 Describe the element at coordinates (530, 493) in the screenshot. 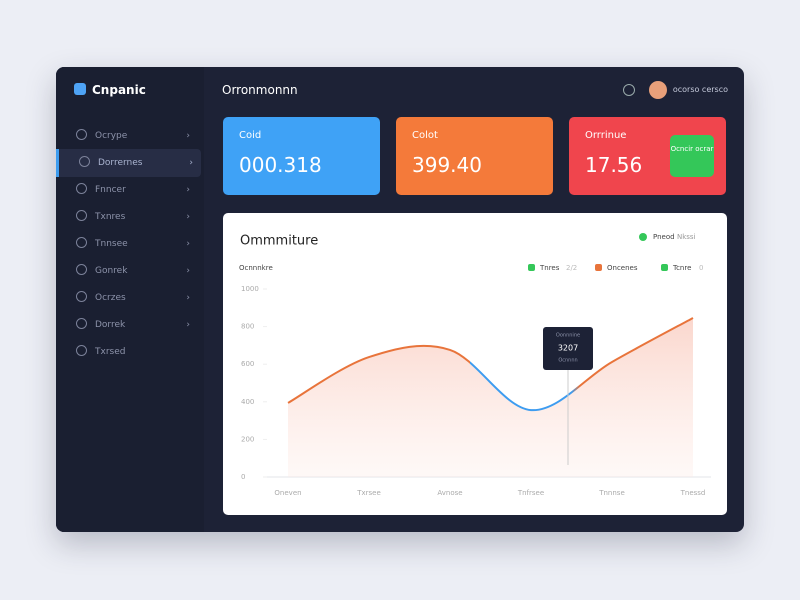

I see `x-tick-label: Tnfrsee` at that location.